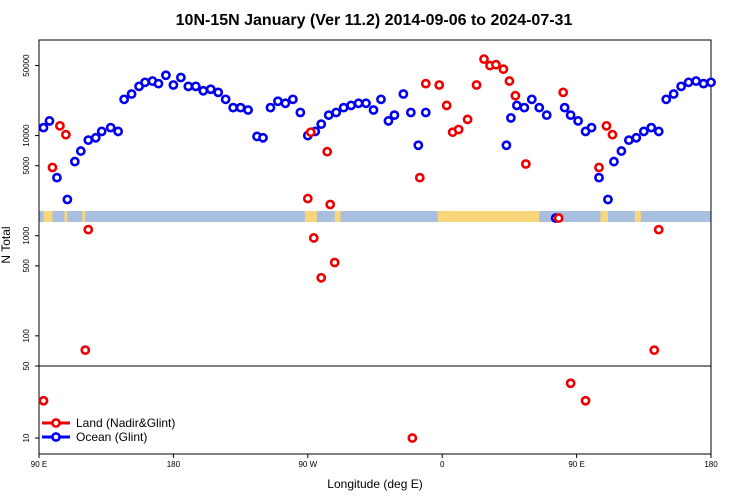  I want to click on legend-marker-ocean, so click(56, 437).